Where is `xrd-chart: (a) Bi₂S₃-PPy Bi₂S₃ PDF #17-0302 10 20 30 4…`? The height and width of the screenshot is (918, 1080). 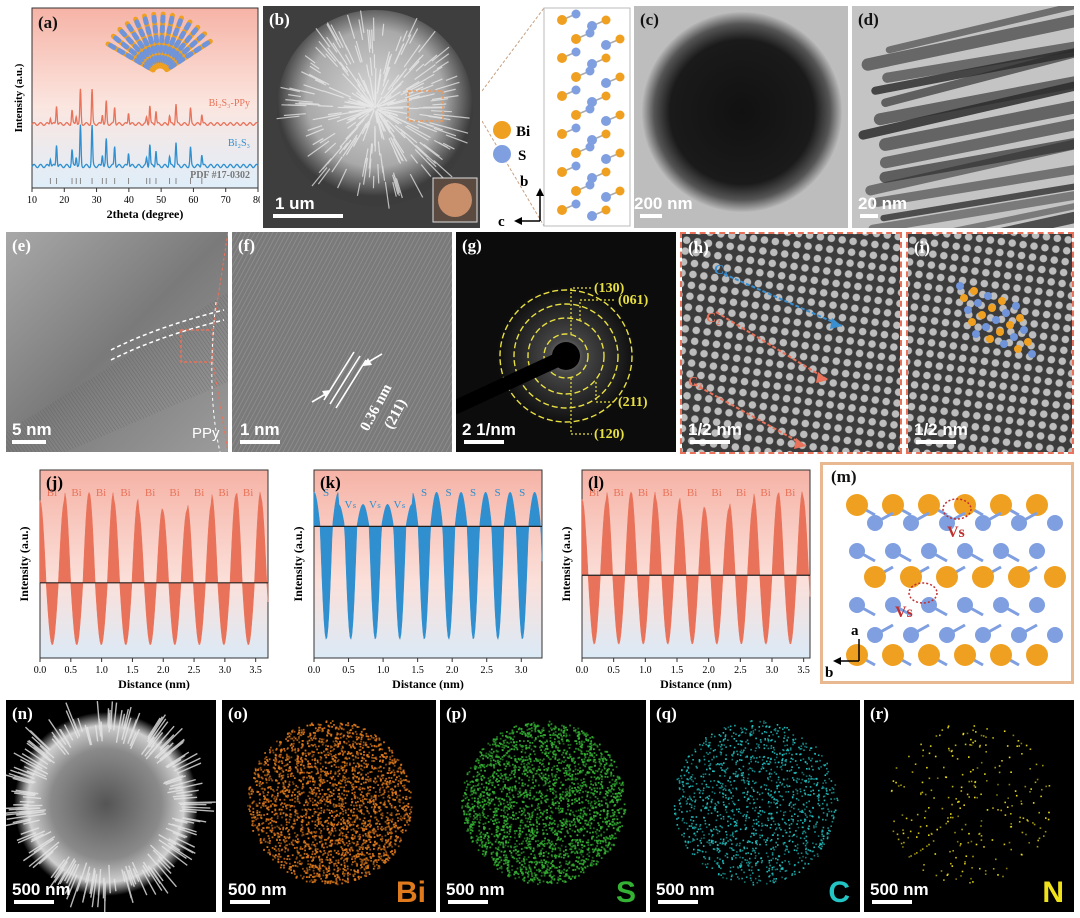
xrd-chart: (a) Bi₂S₃-PPy Bi₂S₃ PDF #17-0302 10 20 30 4… is located at coordinates (136, 114).